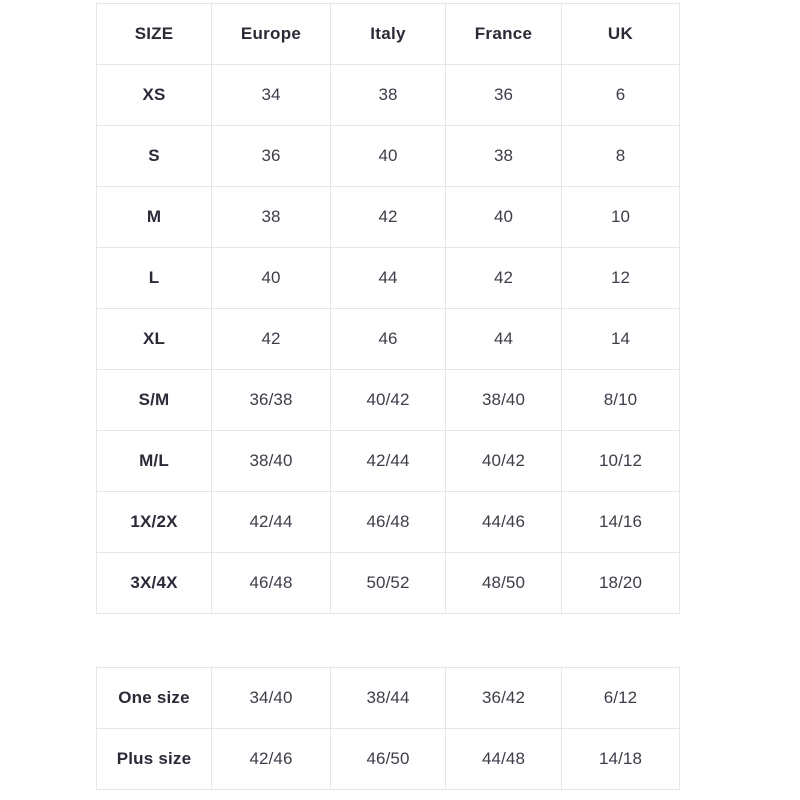 The width and height of the screenshot is (800, 800). I want to click on row-label-s-m: S/M, so click(154, 400).